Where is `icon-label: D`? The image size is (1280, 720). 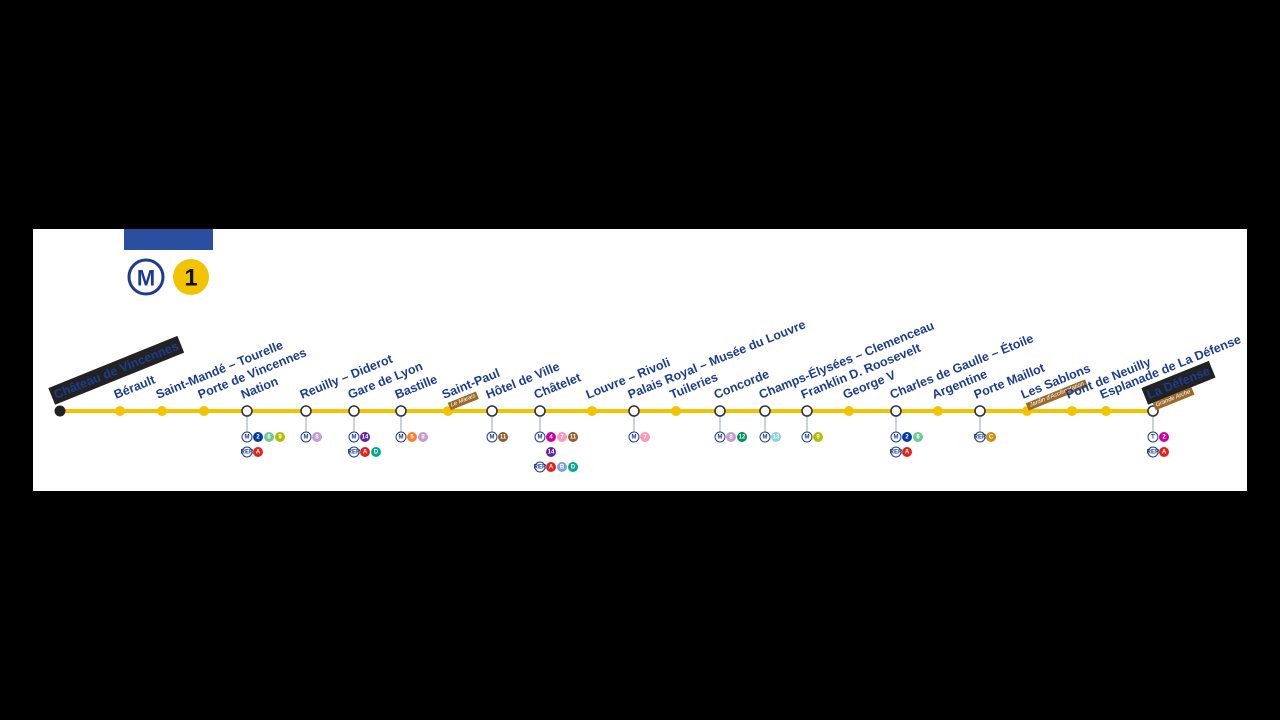
icon-label: D is located at coordinates (376, 453).